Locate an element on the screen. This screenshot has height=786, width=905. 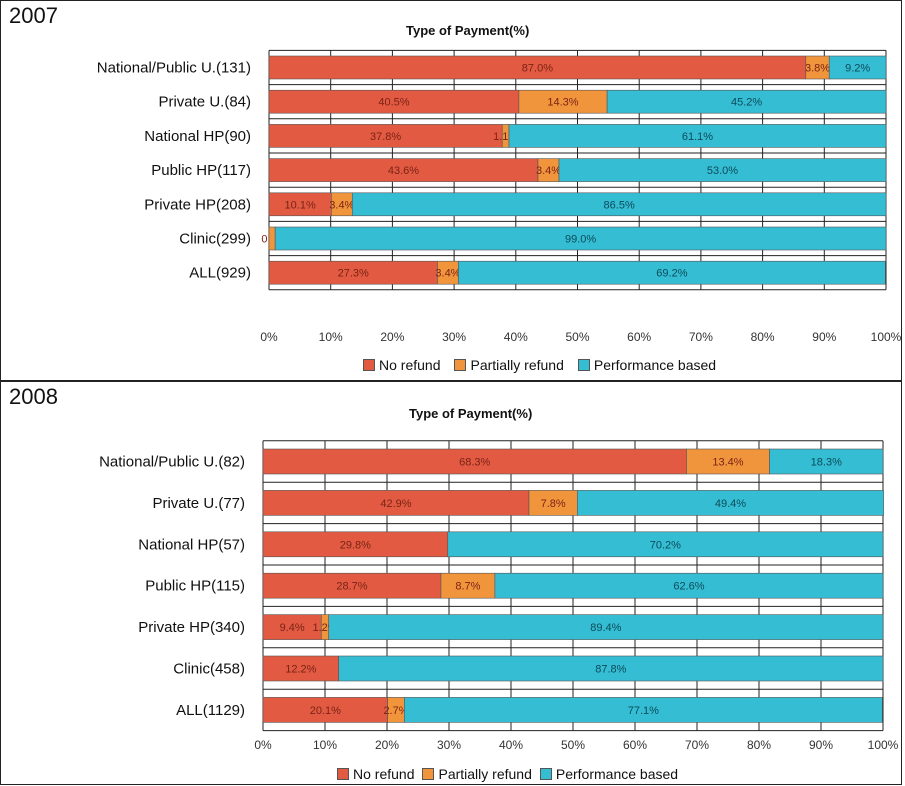
category-label: Clinic(299) is located at coordinates (215, 239).